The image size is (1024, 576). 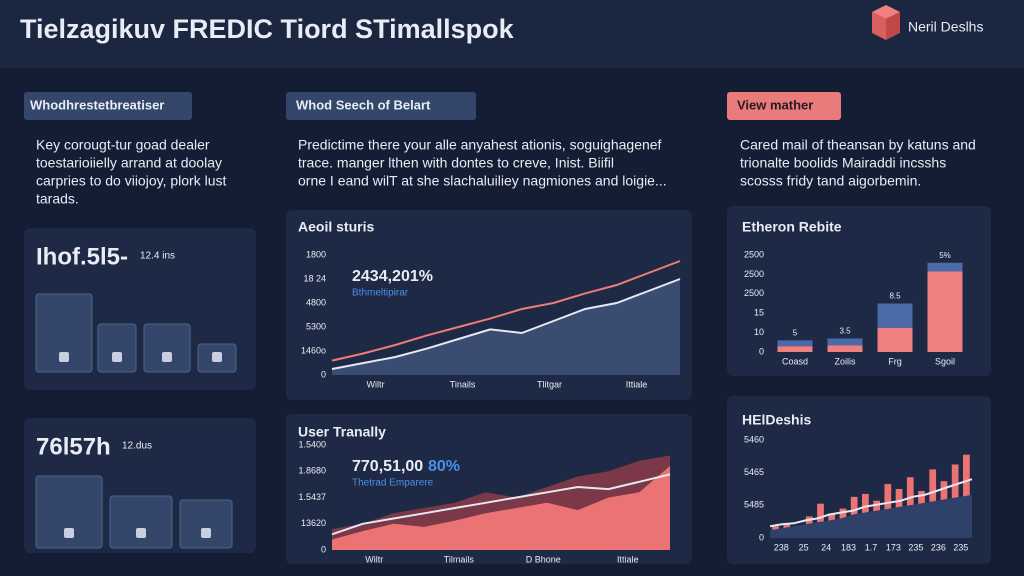 What do you see at coordinates (893, 547) in the screenshot?
I see `x-label: 173` at bounding box center [893, 547].